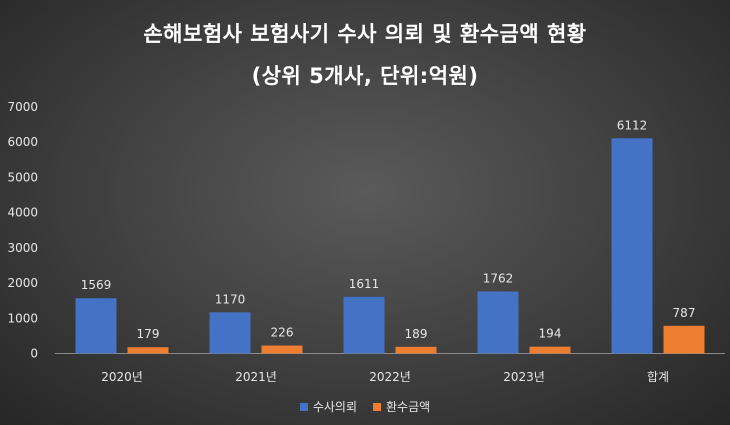 The image size is (730, 425). I want to click on legend-item-0: 수사의뢰, so click(328, 406).